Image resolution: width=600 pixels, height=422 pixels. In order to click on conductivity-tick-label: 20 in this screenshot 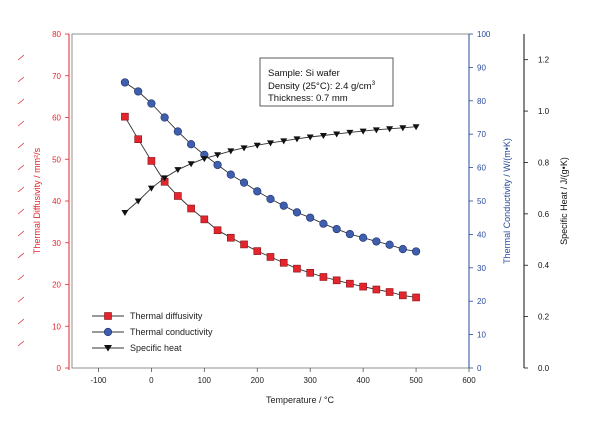, I will do `click(481, 301)`.